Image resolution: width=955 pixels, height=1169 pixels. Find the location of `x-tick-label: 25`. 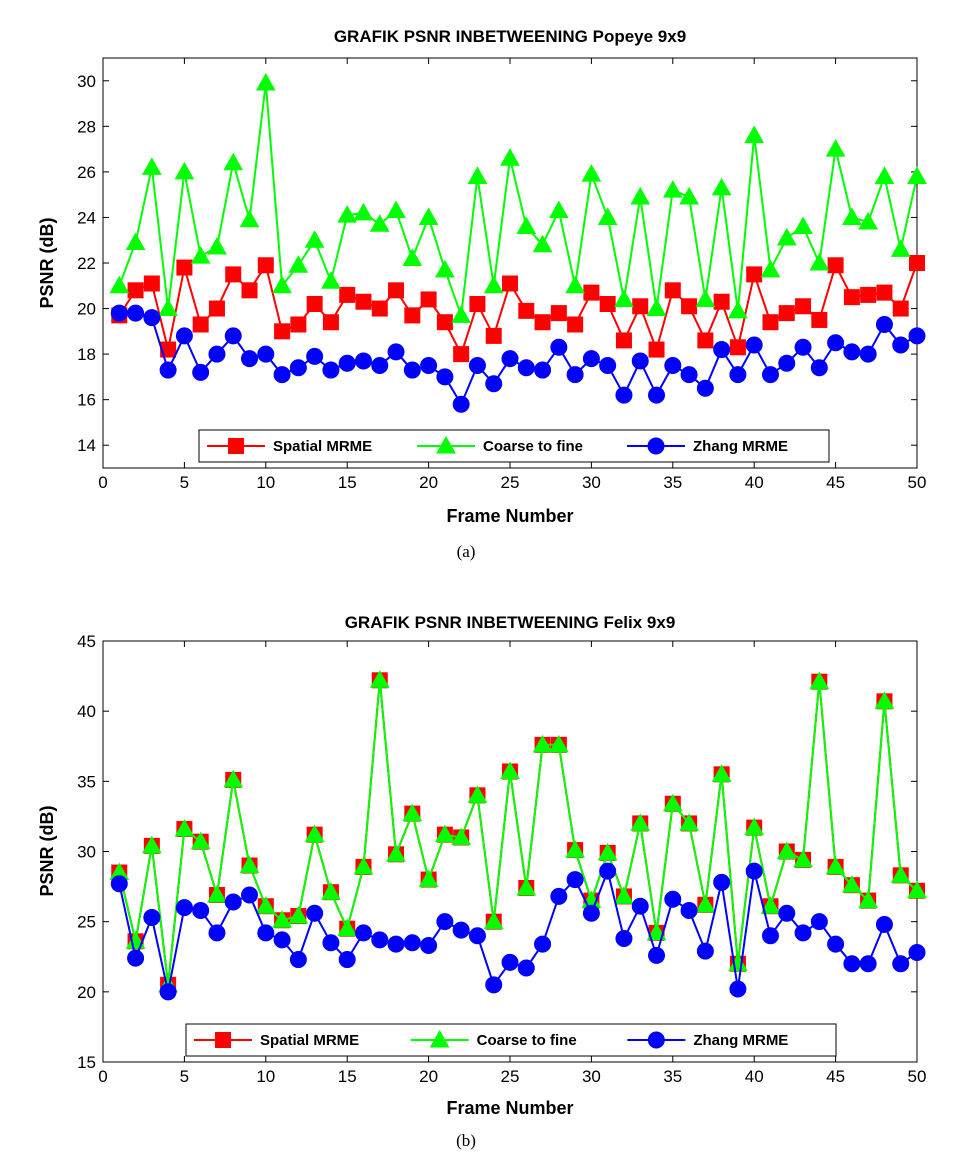

x-tick-label: 25 is located at coordinates (510, 1076).